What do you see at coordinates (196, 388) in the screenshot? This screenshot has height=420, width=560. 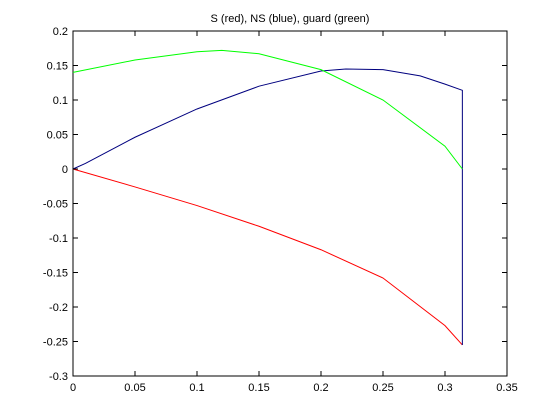 I see `x-tick-label: 0.1` at bounding box center [196, 388].